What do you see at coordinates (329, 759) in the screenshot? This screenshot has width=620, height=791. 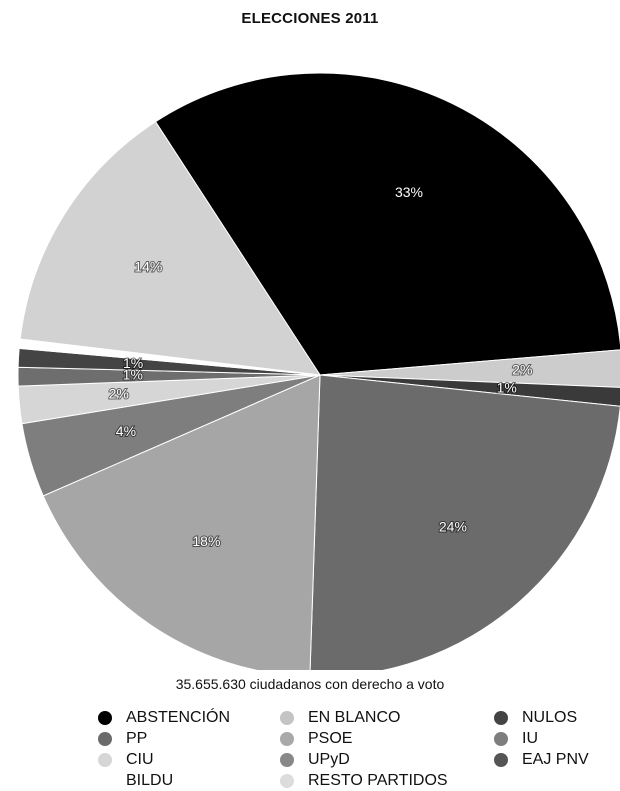 I see `legend-label: UPyD` at bounding box center [329, 759].